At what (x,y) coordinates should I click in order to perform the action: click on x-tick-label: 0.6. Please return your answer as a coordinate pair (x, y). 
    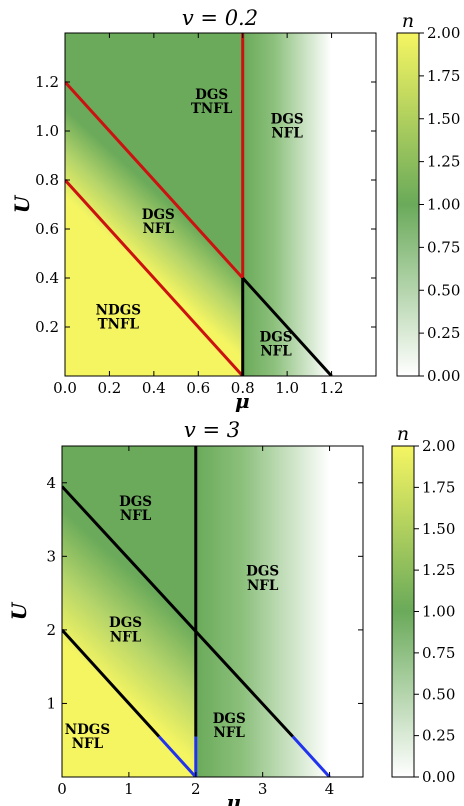
    Looking at the image, I should click on (198, 388).